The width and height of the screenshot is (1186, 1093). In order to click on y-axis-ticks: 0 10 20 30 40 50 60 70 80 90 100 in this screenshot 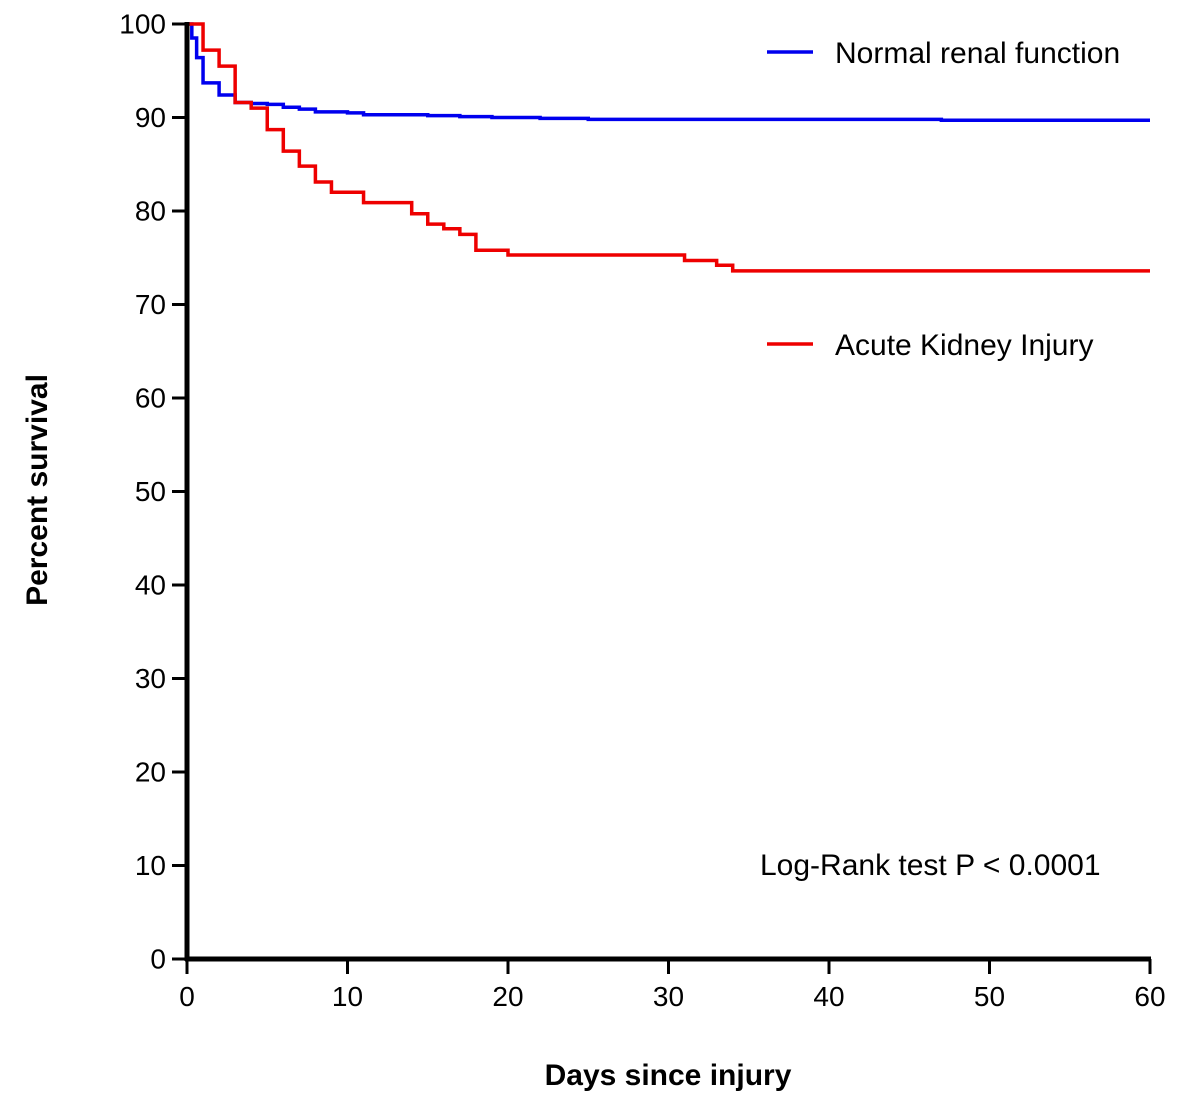, I will do `click(153, 492)`.